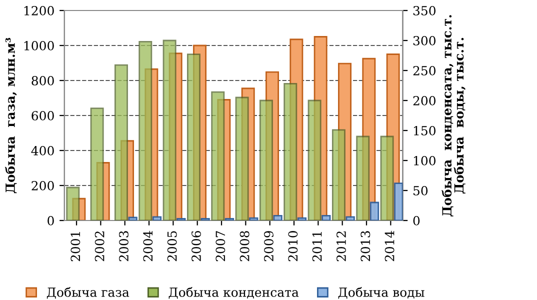 The height and width of the screenshot is (300, 537). What do you see at coordinates (39, 45) in the screenshot?
I see `y-tick-label: 1000` at bounding box center [39, 45].